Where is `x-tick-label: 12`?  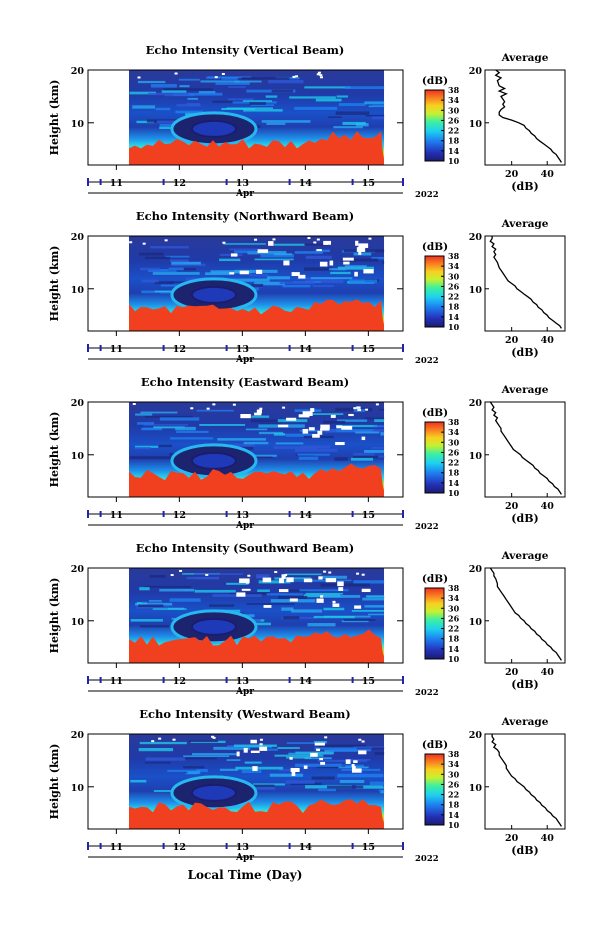
x-tick-label: 12 is located at coordinates (179, 847).